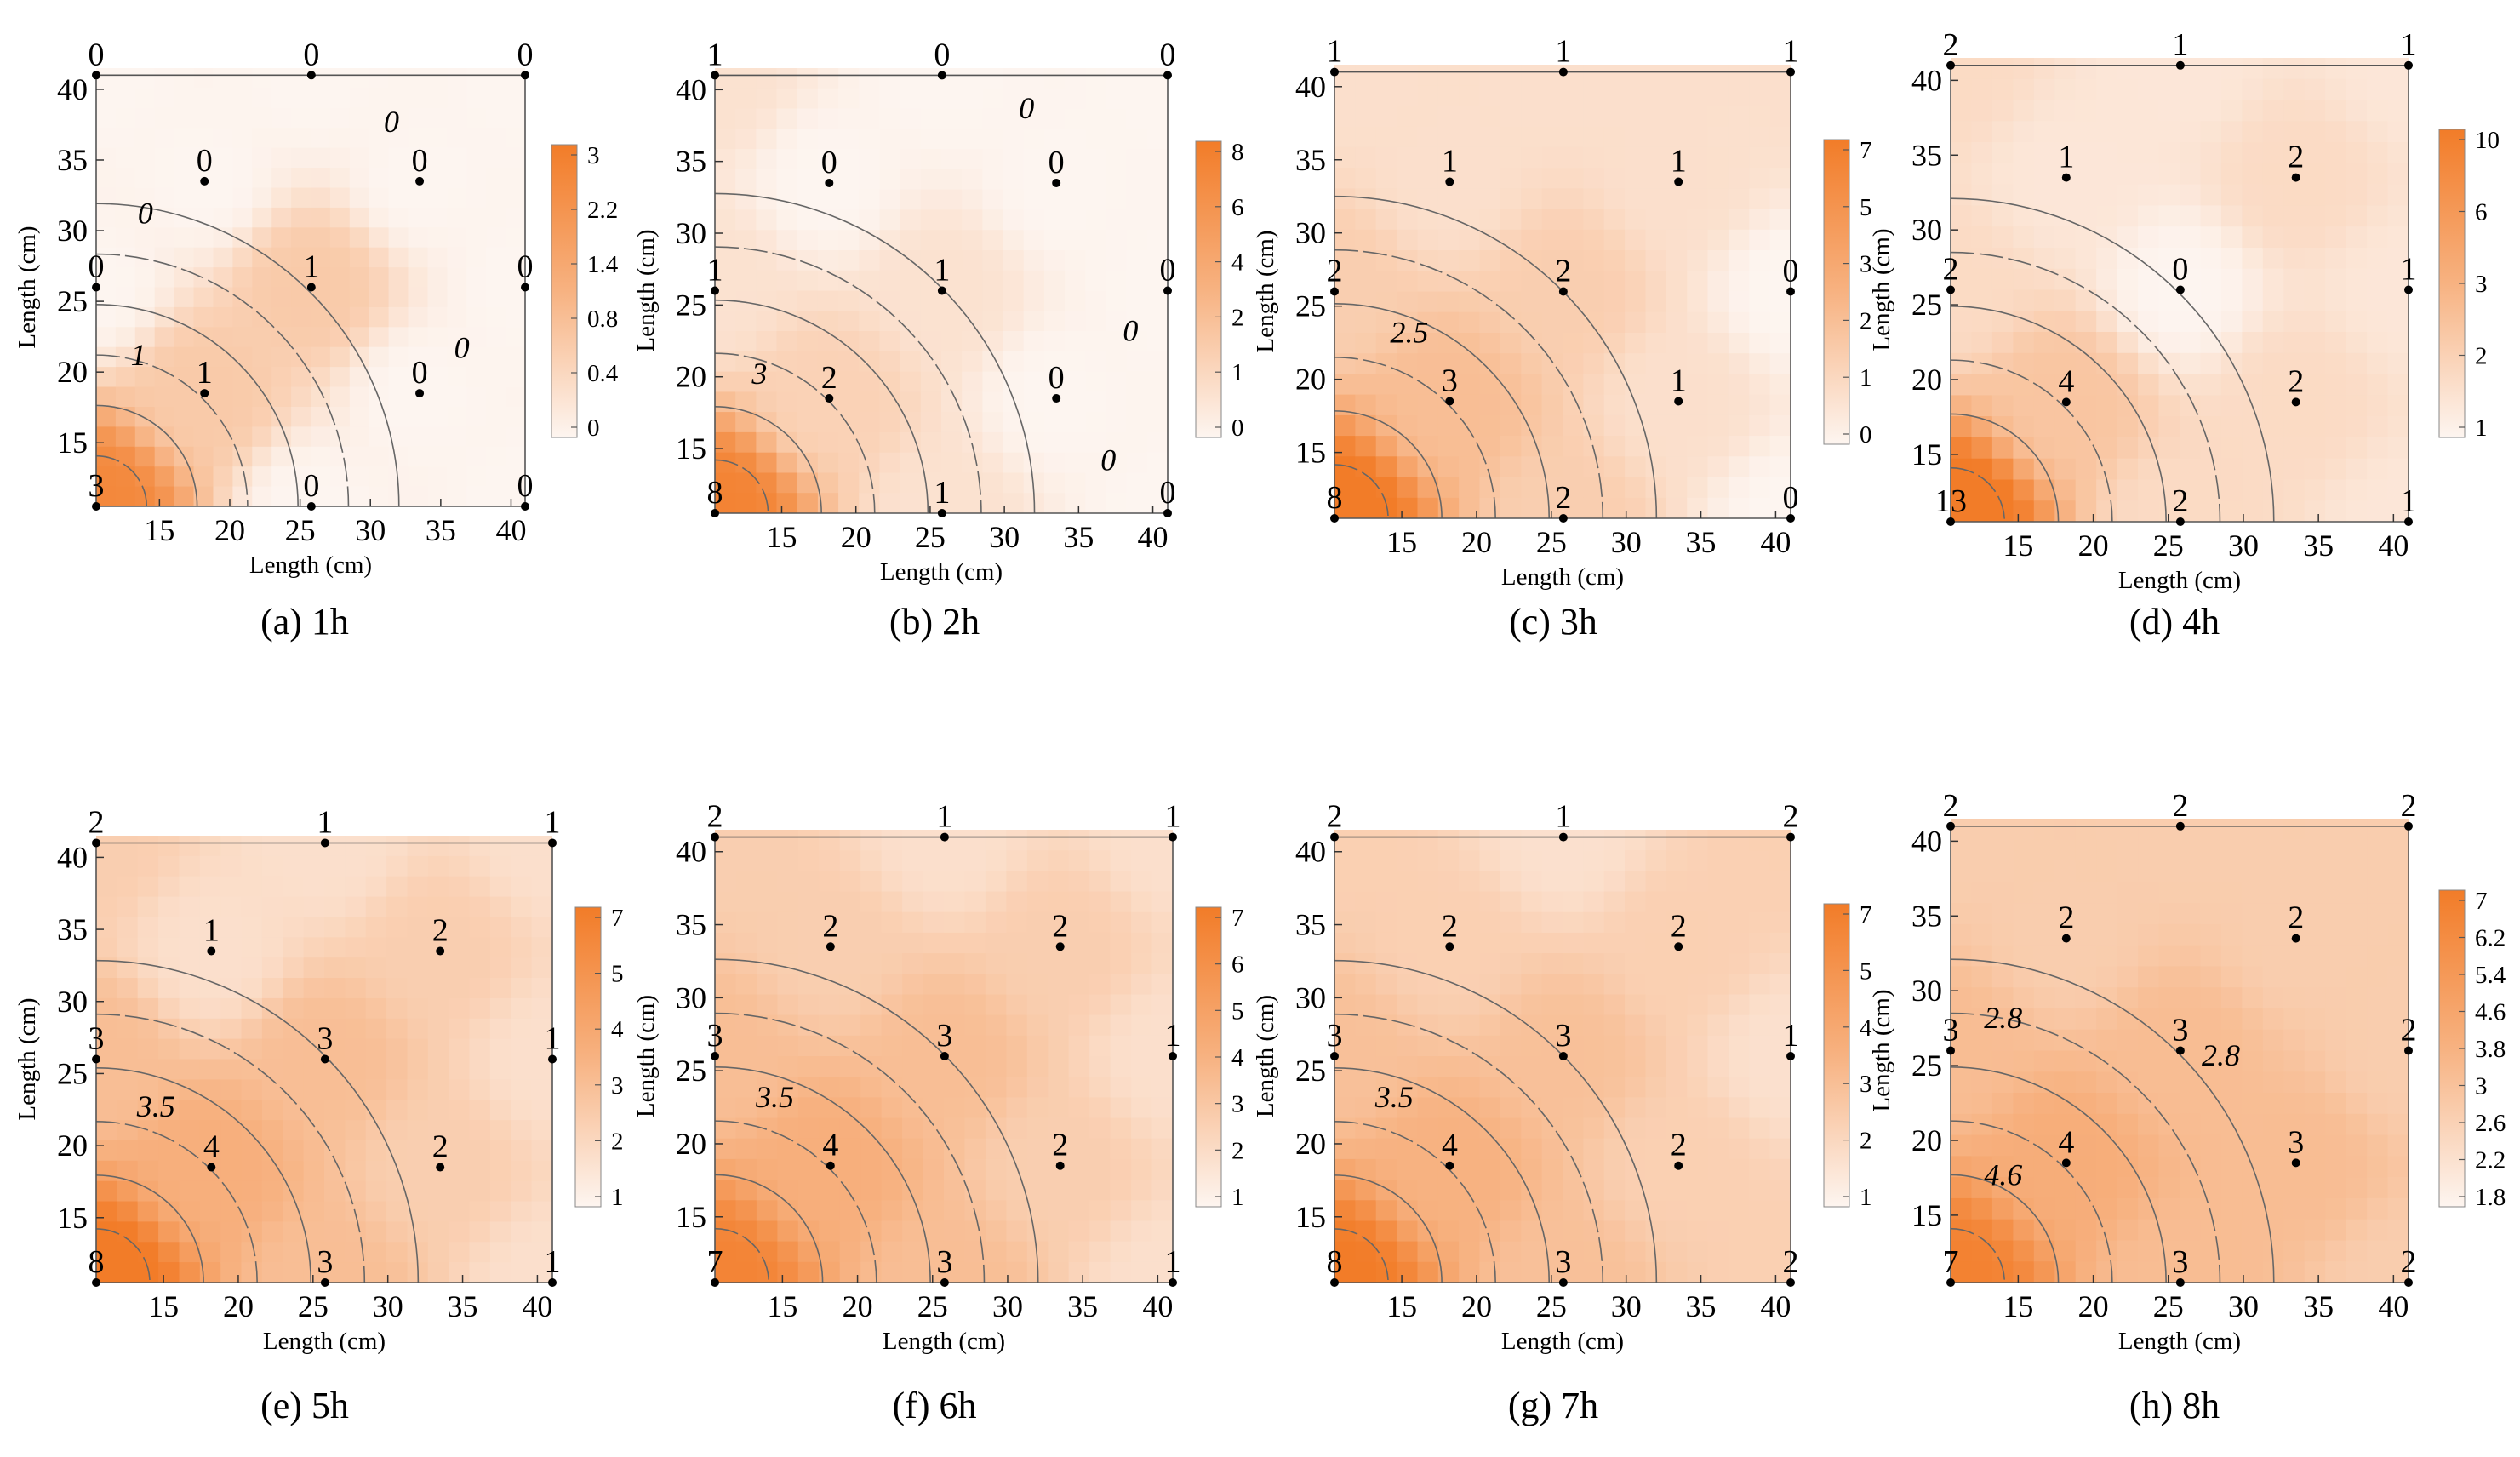 The height and width of the screenshot is (1457, 2520). I want to click on sample-point, so click(2180, 1050).